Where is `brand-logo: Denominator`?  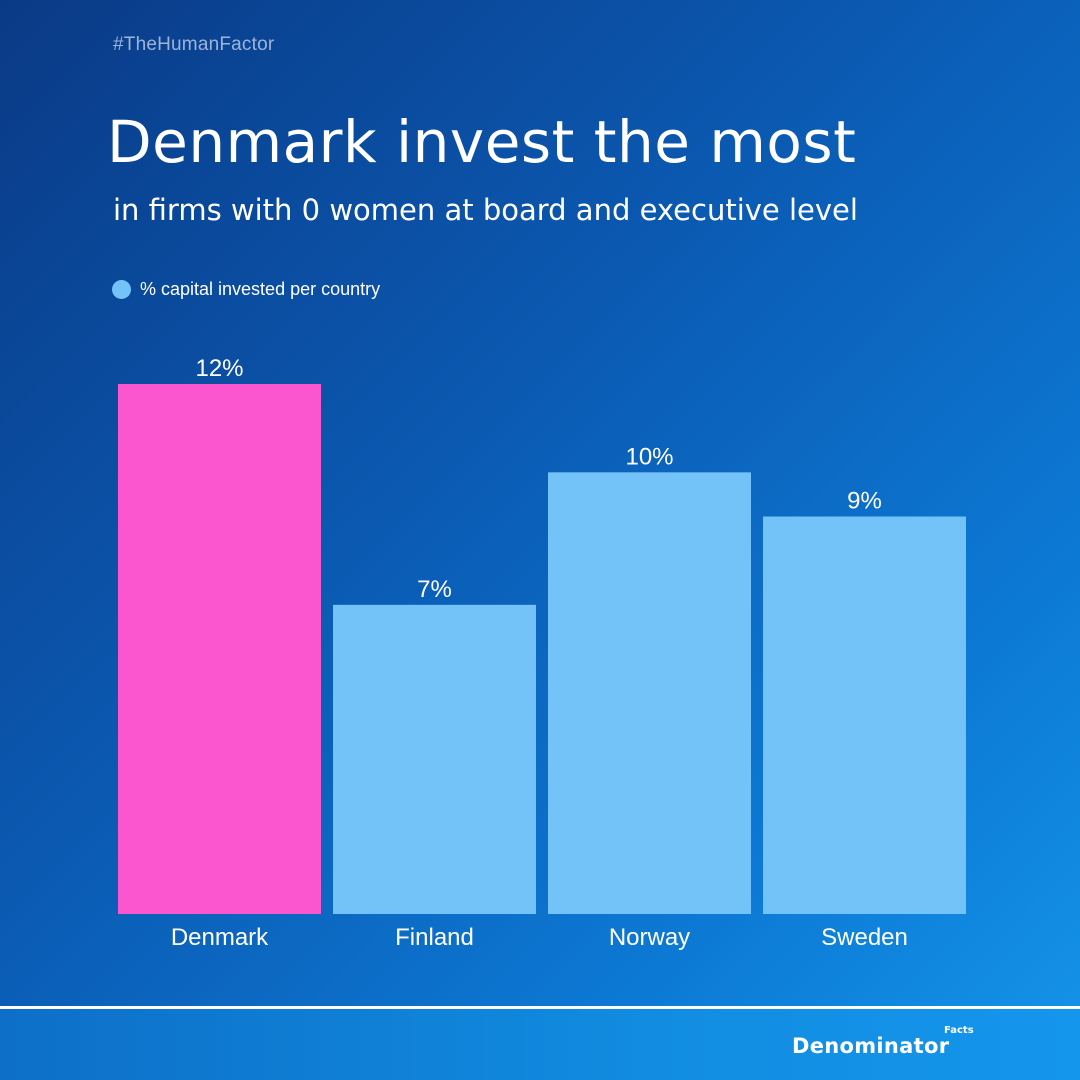 brand-logo: Denominator is located at coordinates (871, 1046).